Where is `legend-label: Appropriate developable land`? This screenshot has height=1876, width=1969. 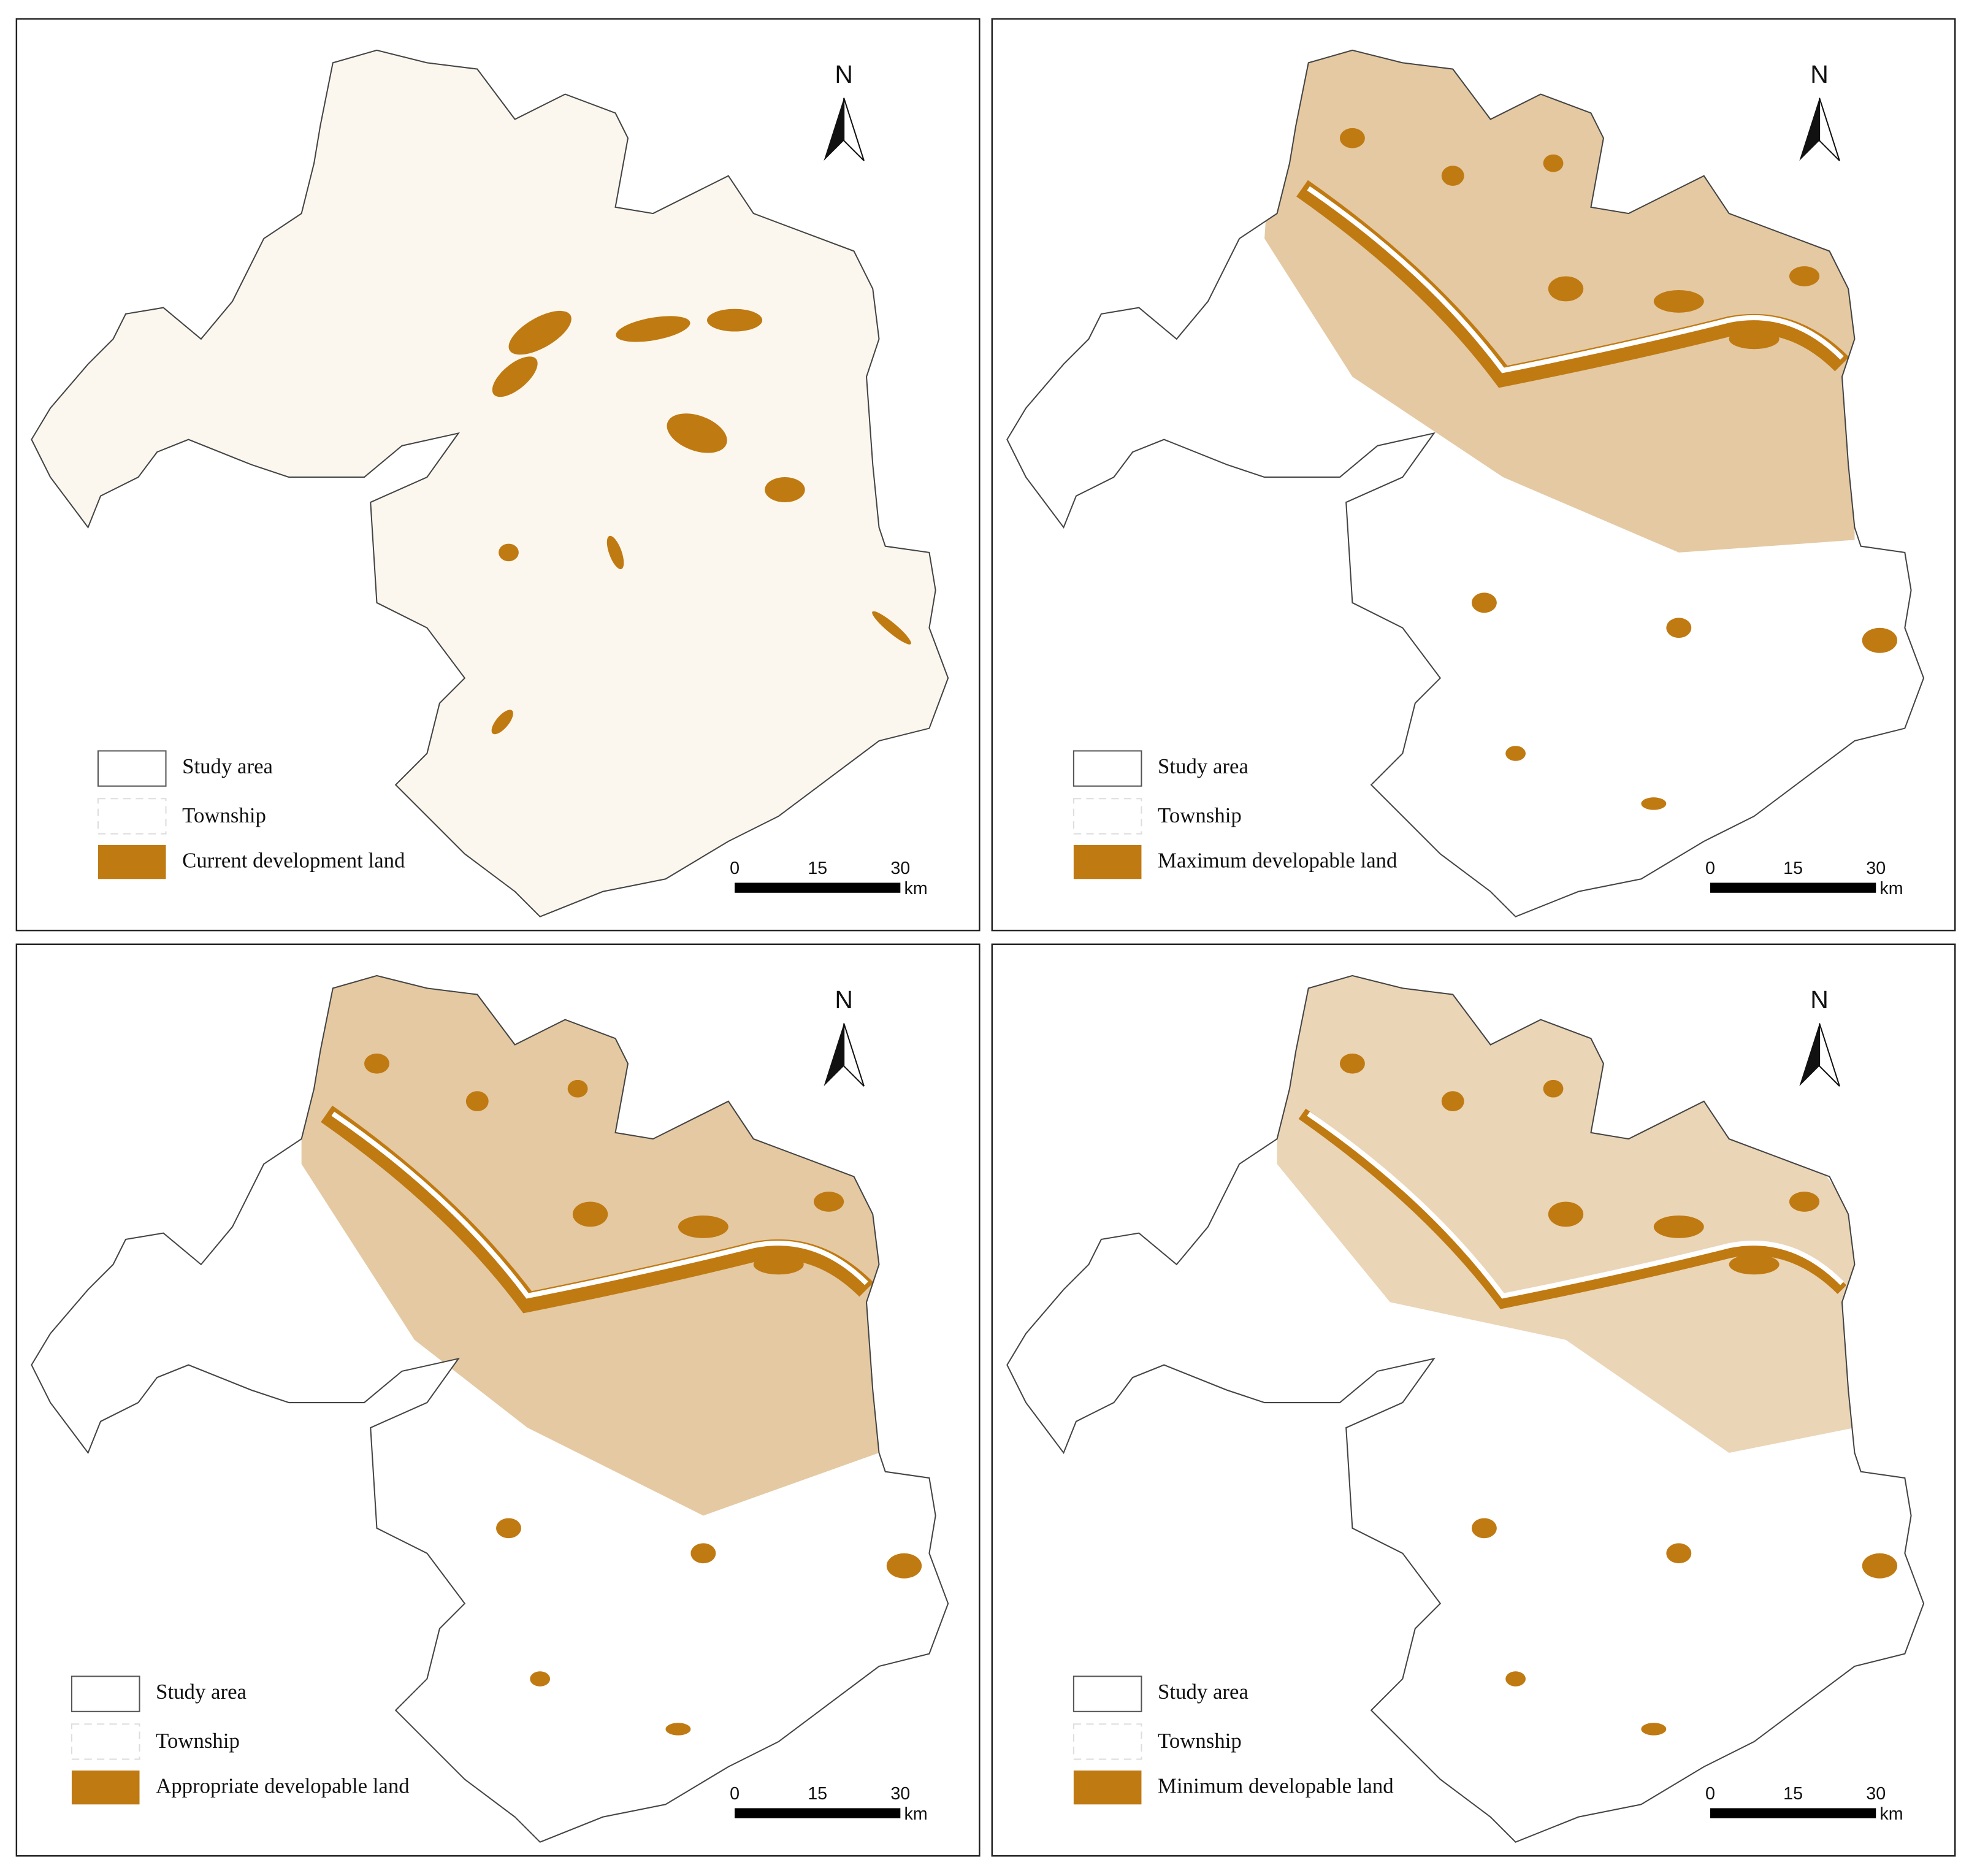
legend-label: Appropriate developable land is located at coordinates (283, 1786).